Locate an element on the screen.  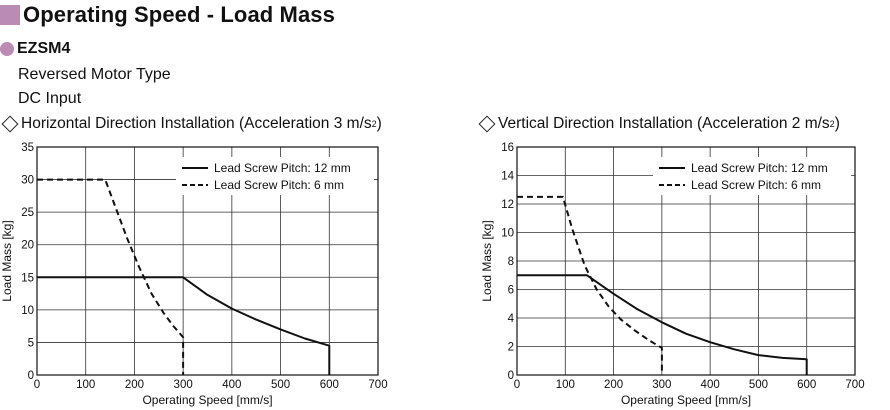
y-tick-label: 16 is located at coordinates (507, 148).